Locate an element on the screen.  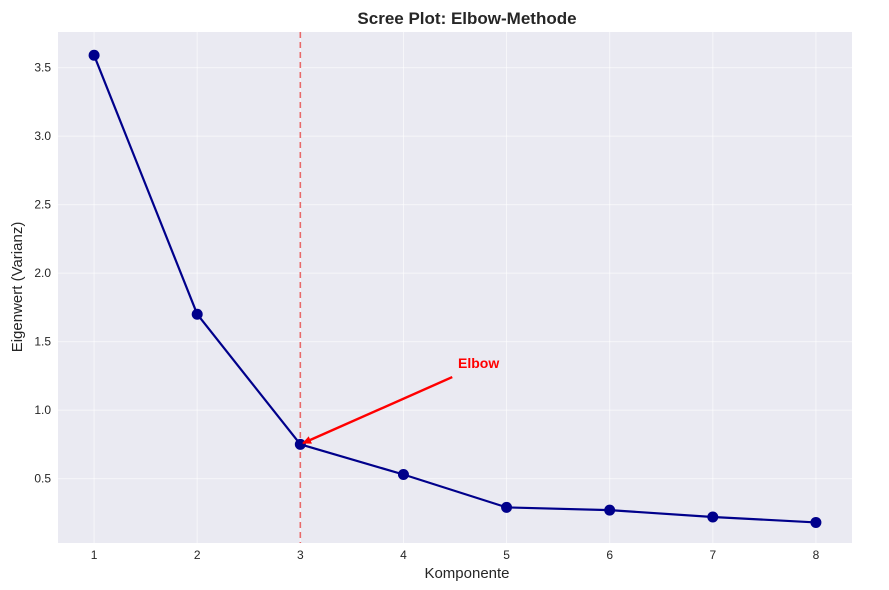
y-tick-labels: 0.5 1.0 1.5 2.0 2.5 3.0 3.5 is located at coordinates (42, 273).